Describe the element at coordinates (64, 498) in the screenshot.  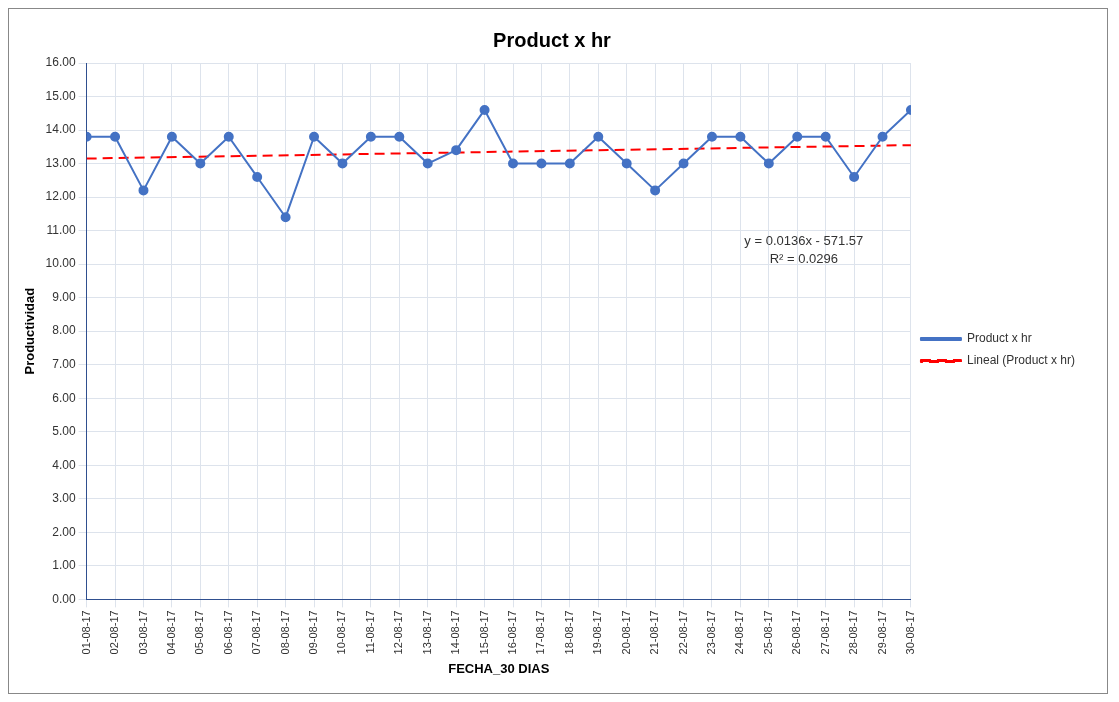
I see `y-tick-label: 3.00` at that location.